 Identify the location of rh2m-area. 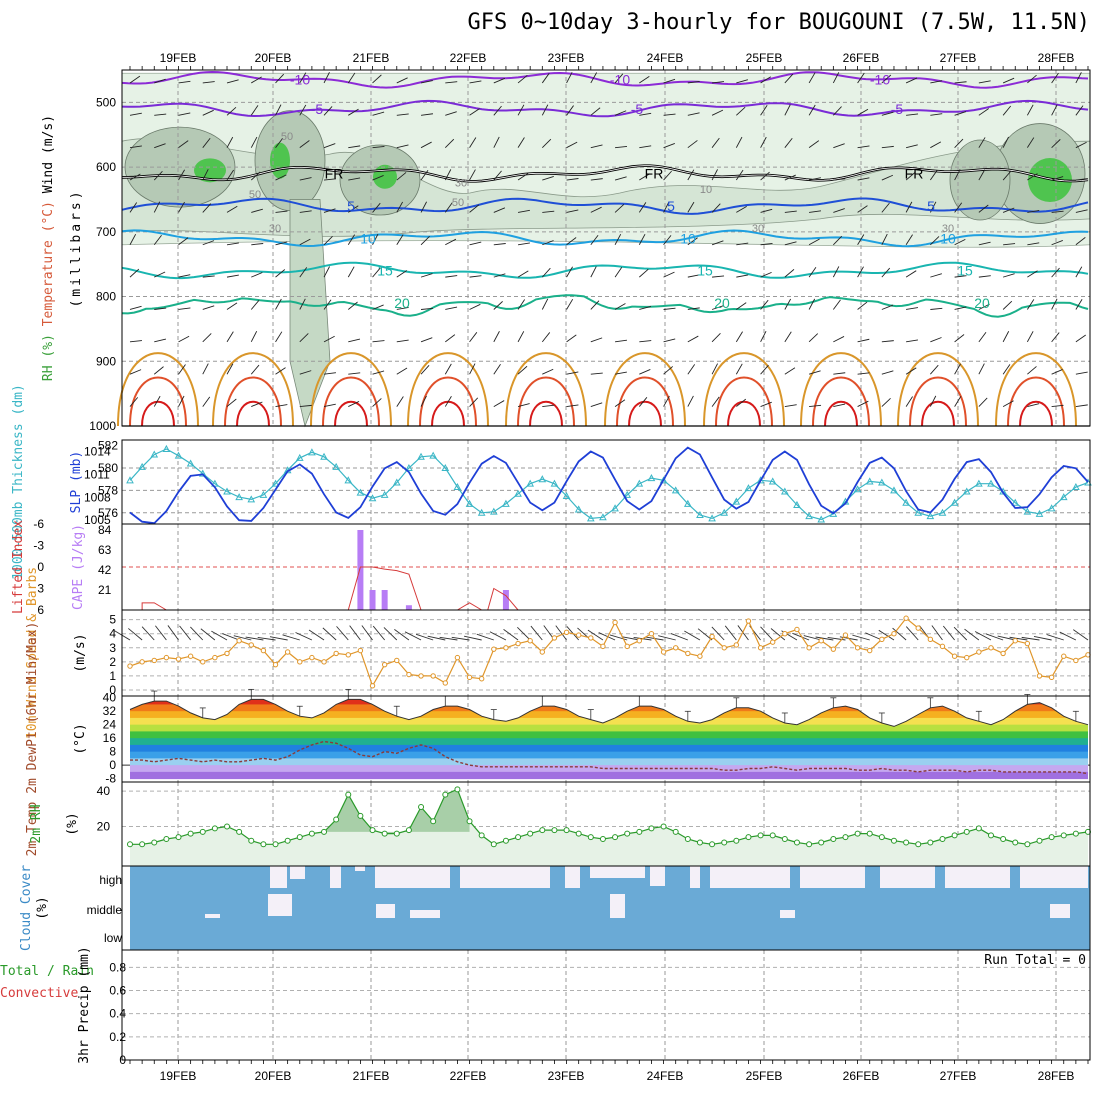
(609, 827).